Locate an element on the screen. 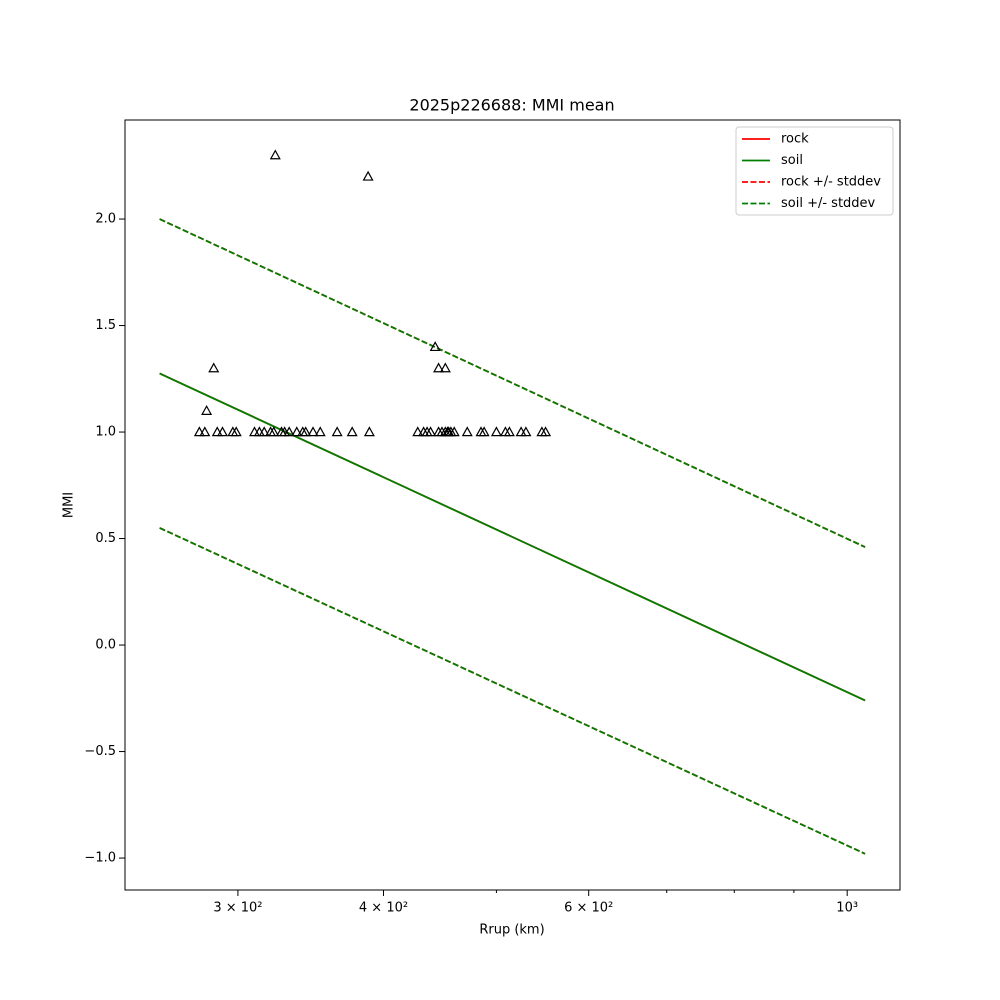 The width and height of the screenshot is (1000, 1000). x-tick-label: 6 × 10² is located at coordinates (588, 908).